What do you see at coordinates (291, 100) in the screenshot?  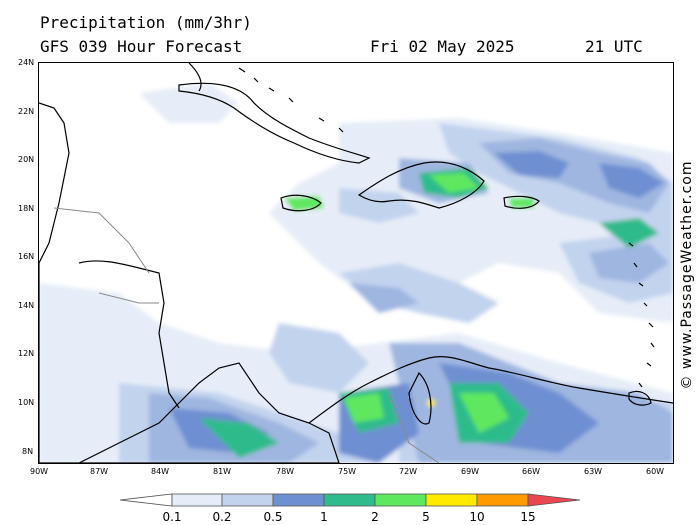 I see `coastline-bahamas` at bounding box center [291, 100].